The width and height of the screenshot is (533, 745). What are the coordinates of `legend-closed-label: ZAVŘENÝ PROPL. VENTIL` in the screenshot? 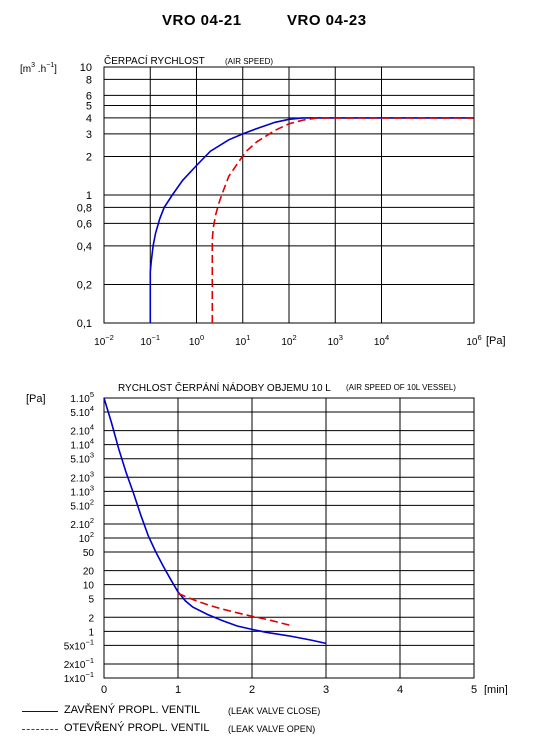 It's located at (132, 710).